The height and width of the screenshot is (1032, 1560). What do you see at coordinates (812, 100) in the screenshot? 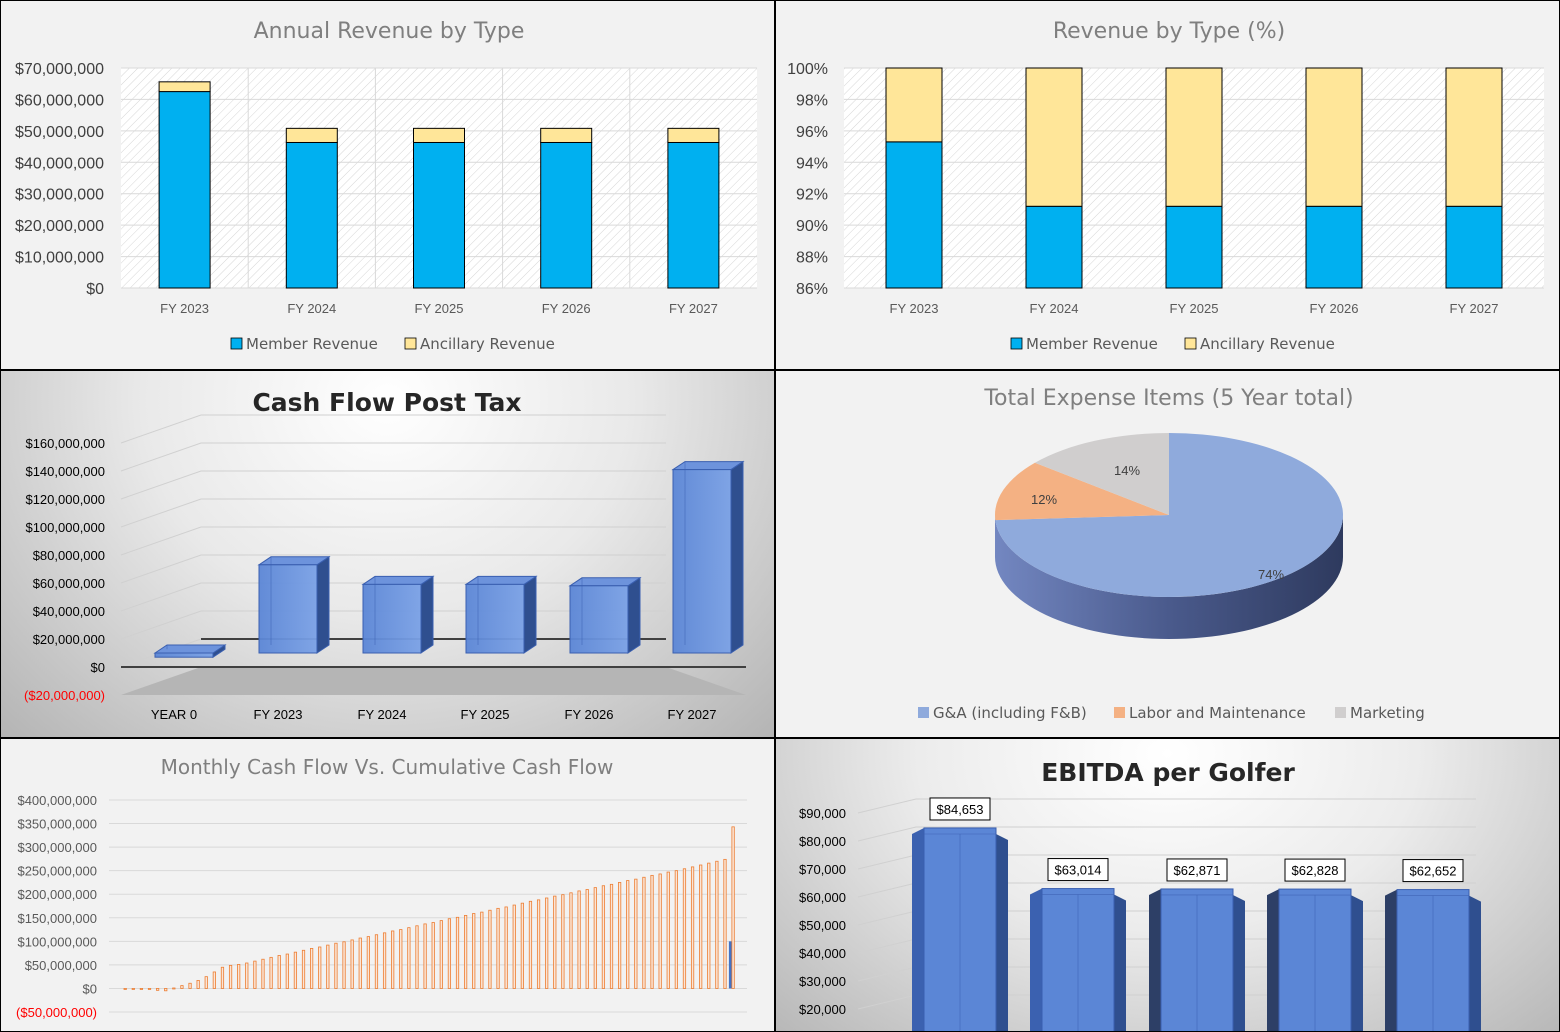
I see `y-tick-label: 98%` at bounding box center [812, 100].